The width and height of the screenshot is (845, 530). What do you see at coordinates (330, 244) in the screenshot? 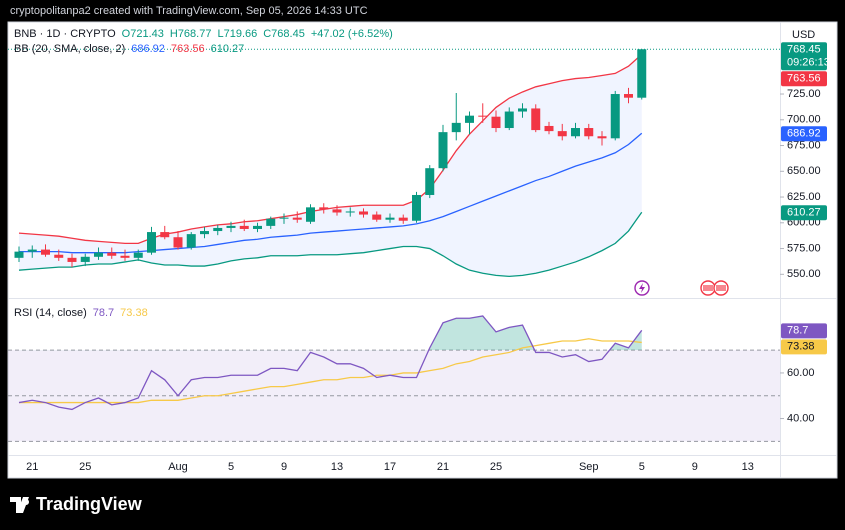
I see `bb-line` at bounding box center [330, 244].